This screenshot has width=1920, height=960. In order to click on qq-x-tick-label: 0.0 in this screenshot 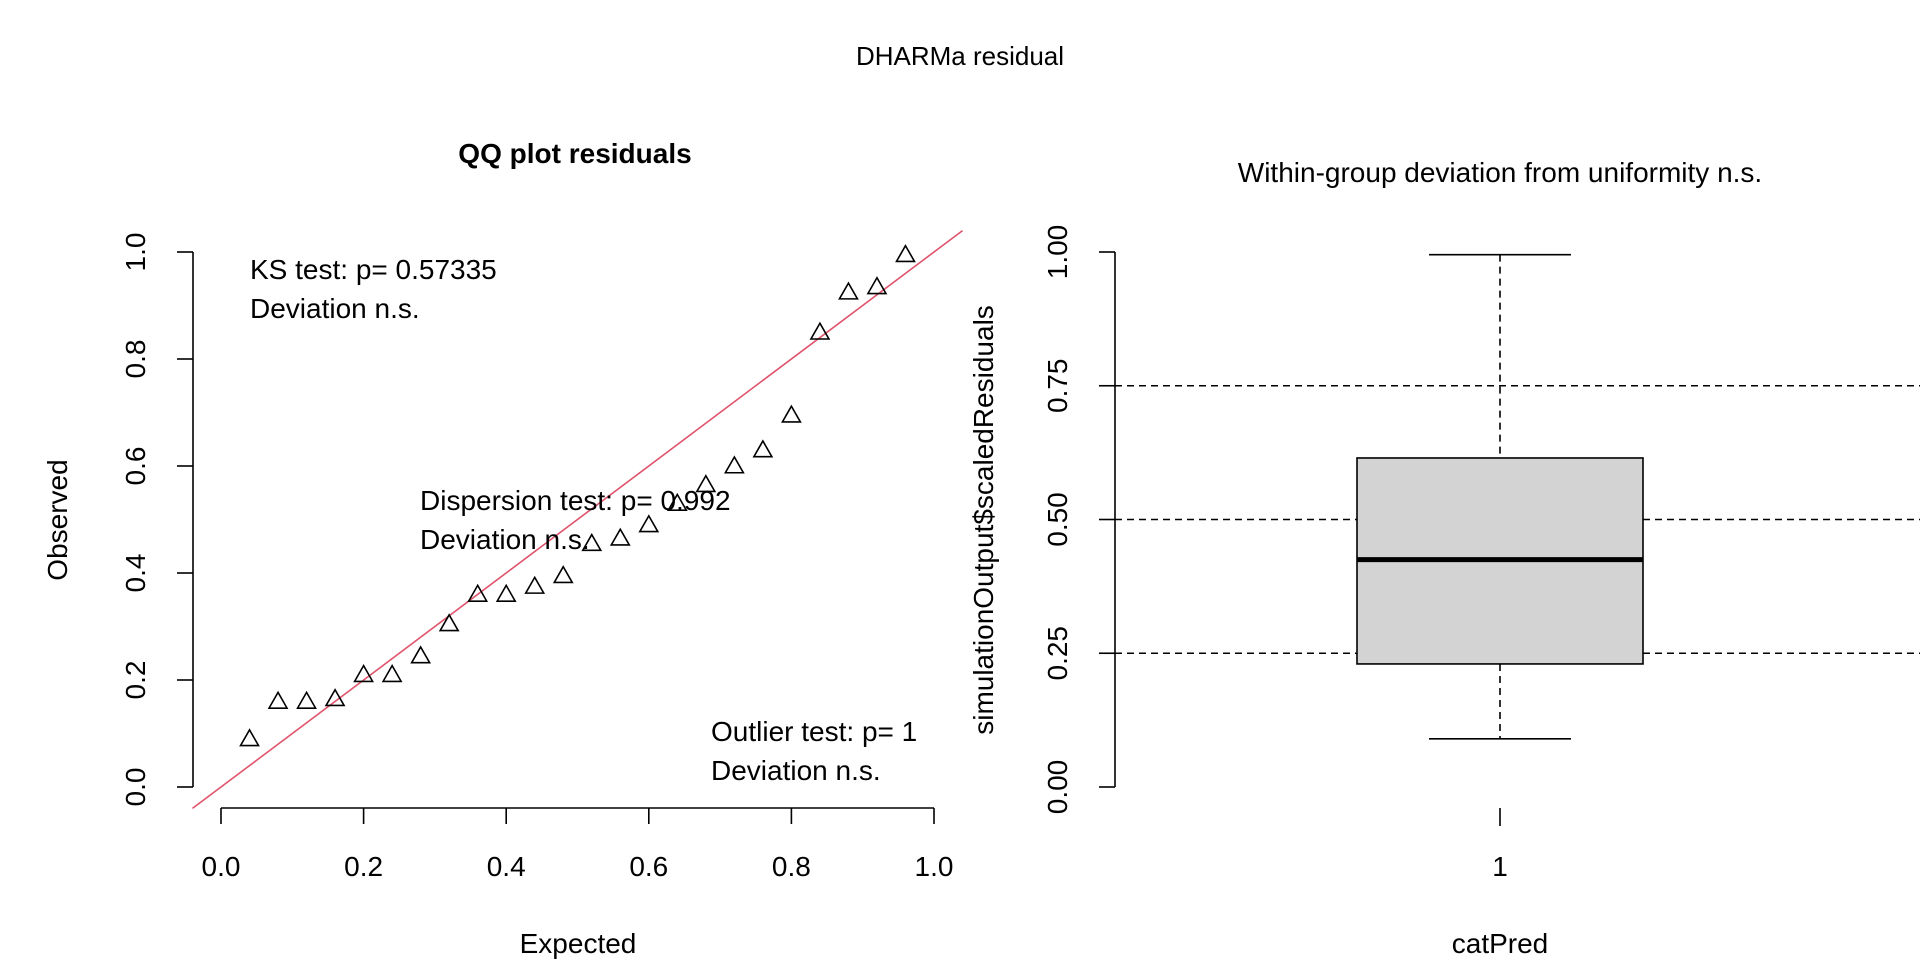, I will do `click(221, 866)`.